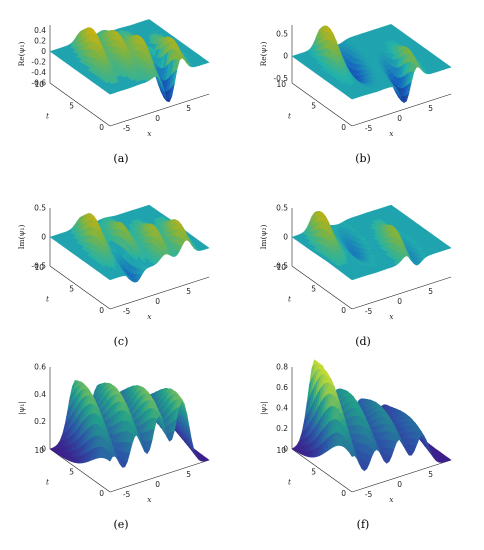 This screenshot has width=484, height=550. Describe the element at coordinates (121, 341) in the screenshot. I see `panel-caption: (c)` at that location.